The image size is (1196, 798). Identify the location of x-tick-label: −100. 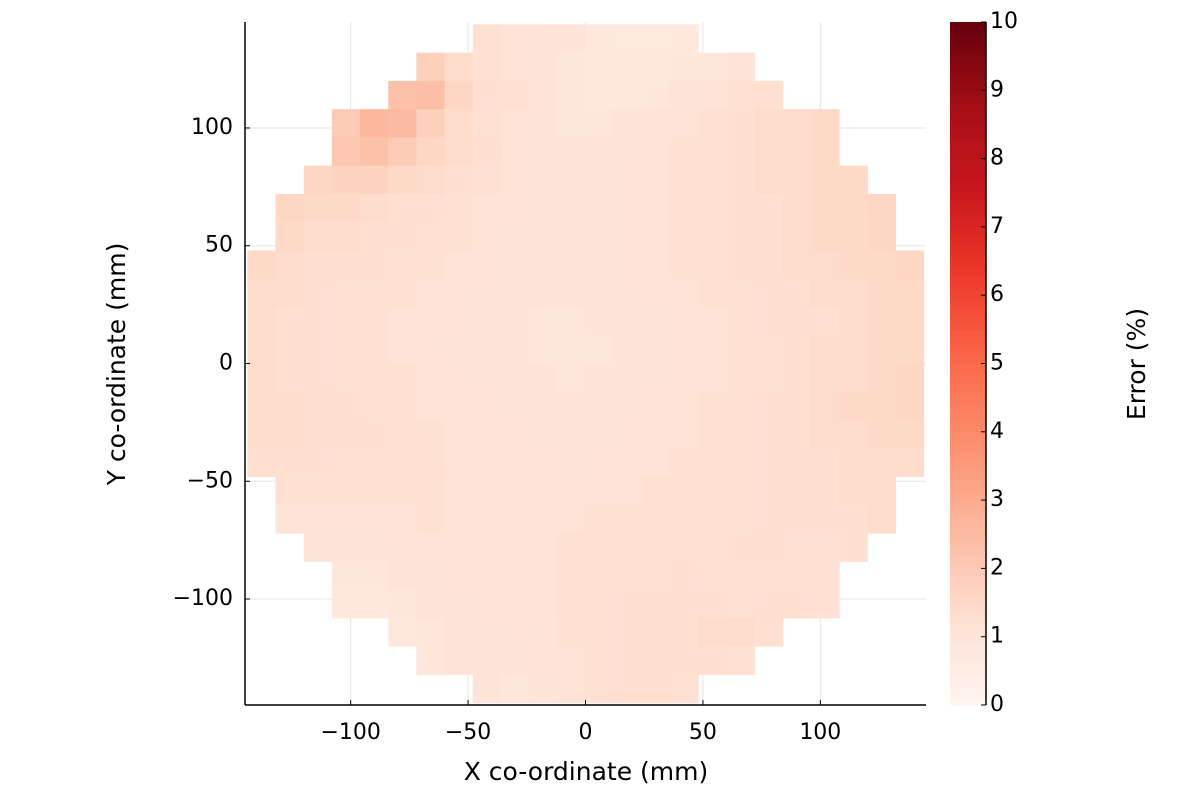
(350, 732).